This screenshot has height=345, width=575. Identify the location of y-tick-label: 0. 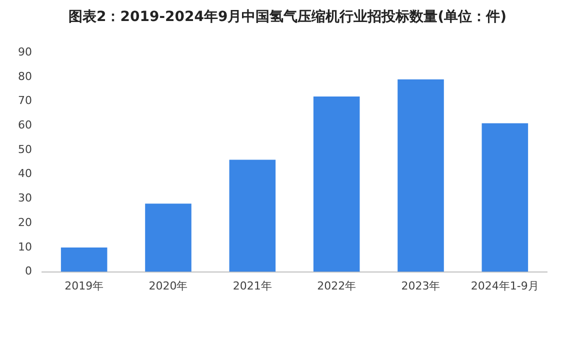
(28, 271).